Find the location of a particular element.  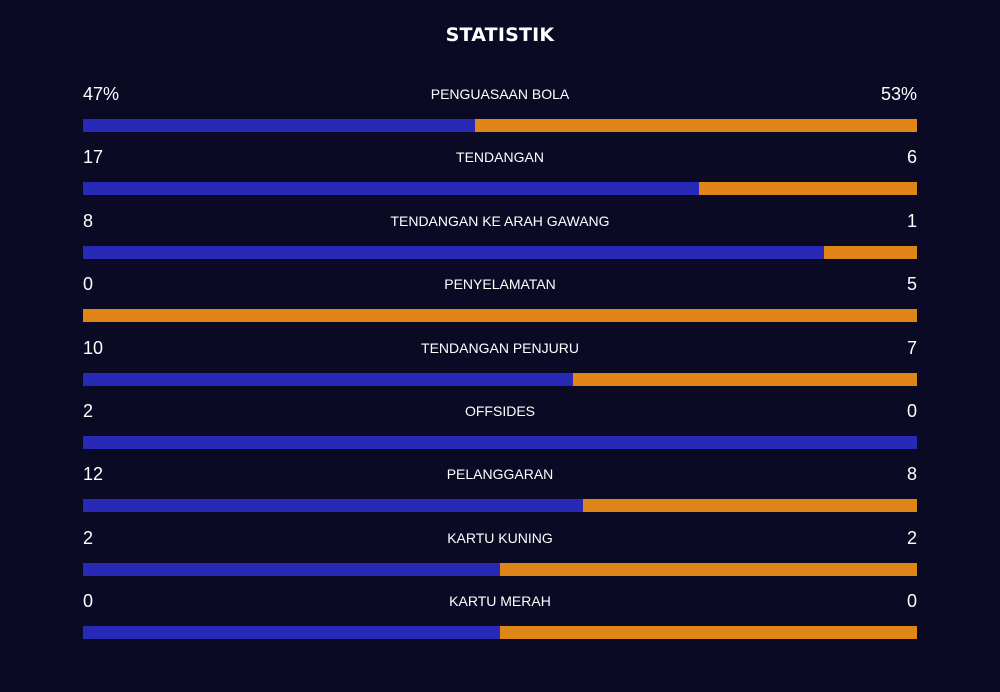

home-value: 12 is located at coordinates (93, 474).